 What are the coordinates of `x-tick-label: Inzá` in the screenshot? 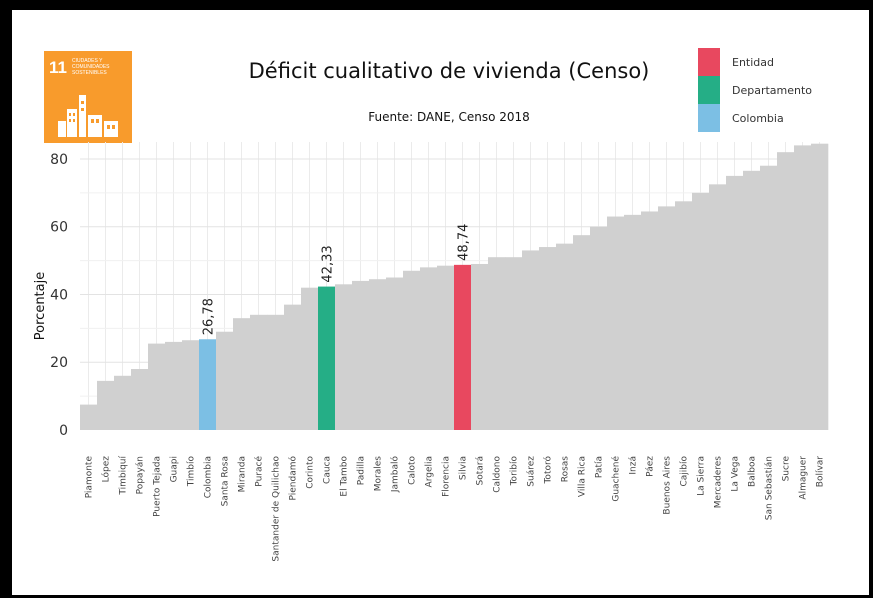 It's located at (634, 465).